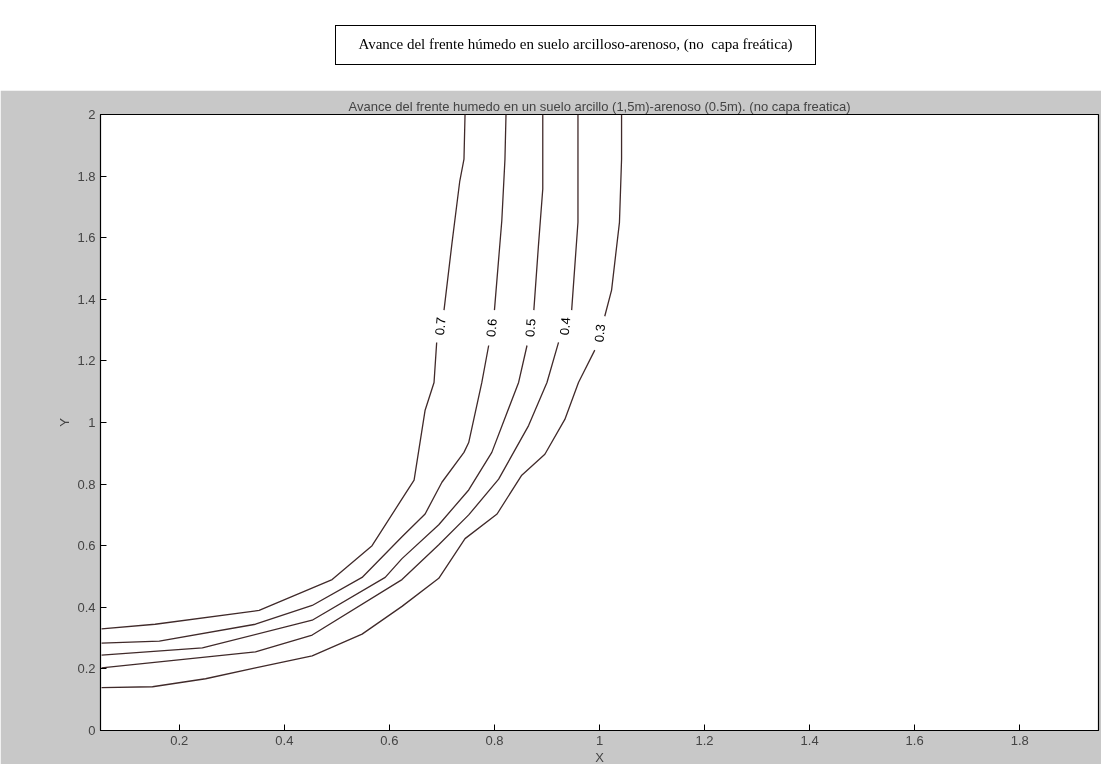 The width and height of the screenshot is (1101, 764). What do you see at coordinates (389, 740) in the screenshot?
I see `x-tick-label: 0.6` at bounding box center [389, 740].